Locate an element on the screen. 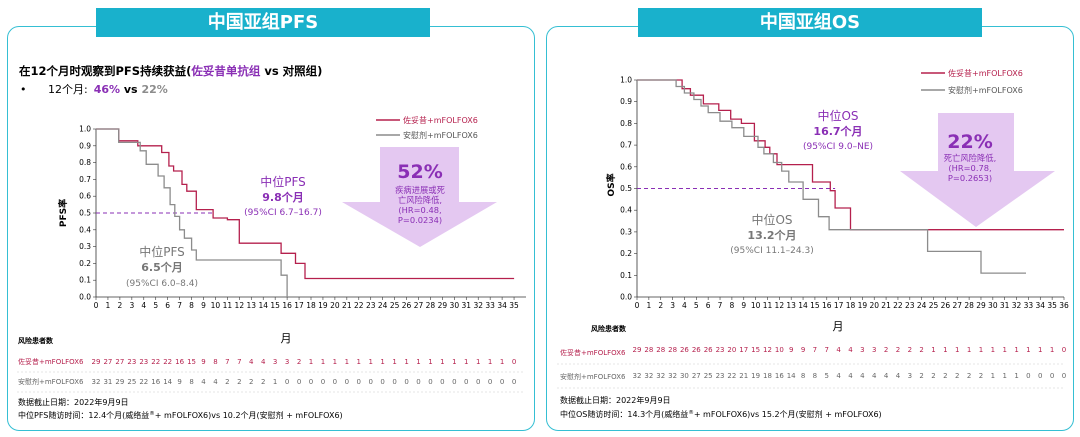  os-x-tick-label: 13 is located at coordinates (791, 305).